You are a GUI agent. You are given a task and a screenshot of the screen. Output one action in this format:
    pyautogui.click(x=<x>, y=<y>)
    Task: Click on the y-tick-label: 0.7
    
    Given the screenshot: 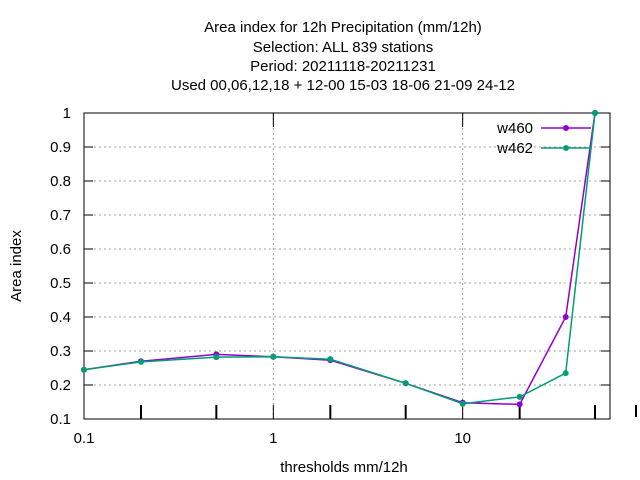 What is the action you would take?
    pyautogui.click(x=60, y=215)
    